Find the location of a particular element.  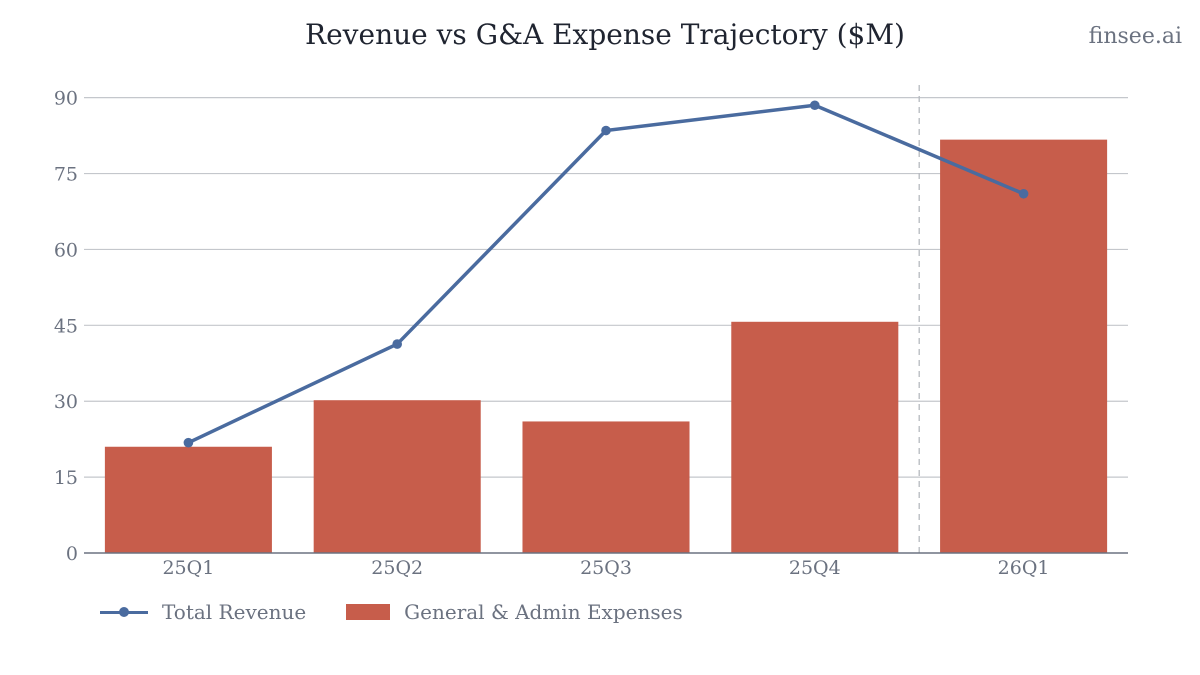

x-axis-ticks: 25Q1 25Q2 25Q3 25Q4 26Q1 is located at coordinates (605, 568).